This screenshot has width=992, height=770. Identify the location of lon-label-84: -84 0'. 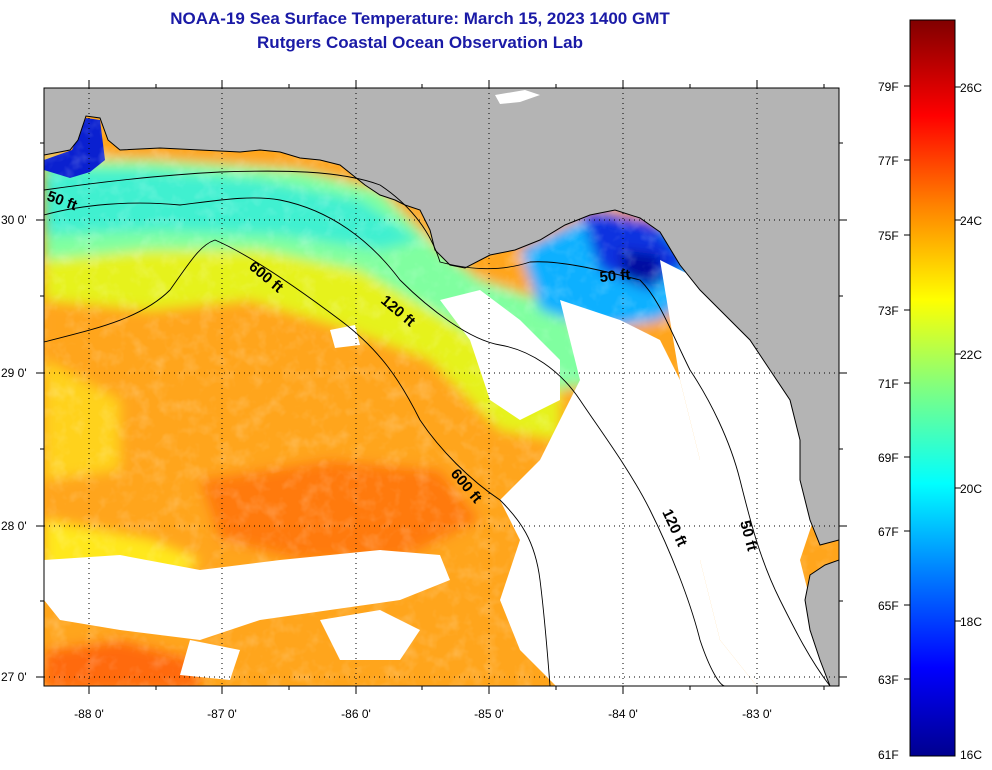
(623, 714).